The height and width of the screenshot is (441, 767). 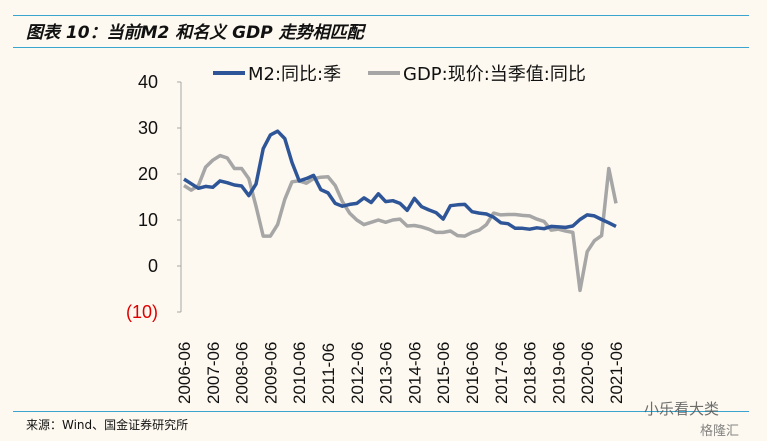 I want to click on y-tick-label: 10, so click(x=148, y=220).